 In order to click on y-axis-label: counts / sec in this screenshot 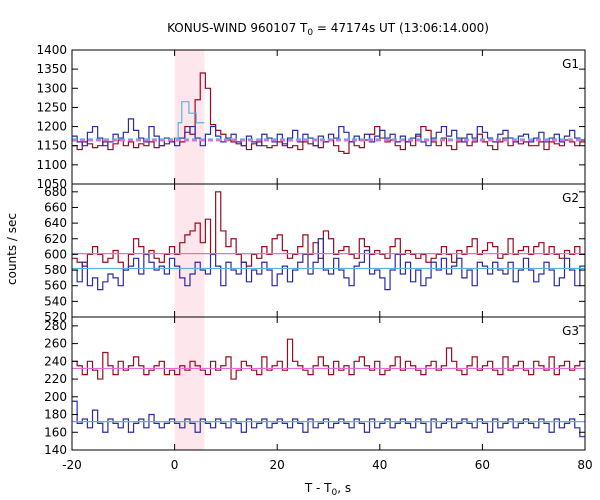, I will do `click(12, 249)`.